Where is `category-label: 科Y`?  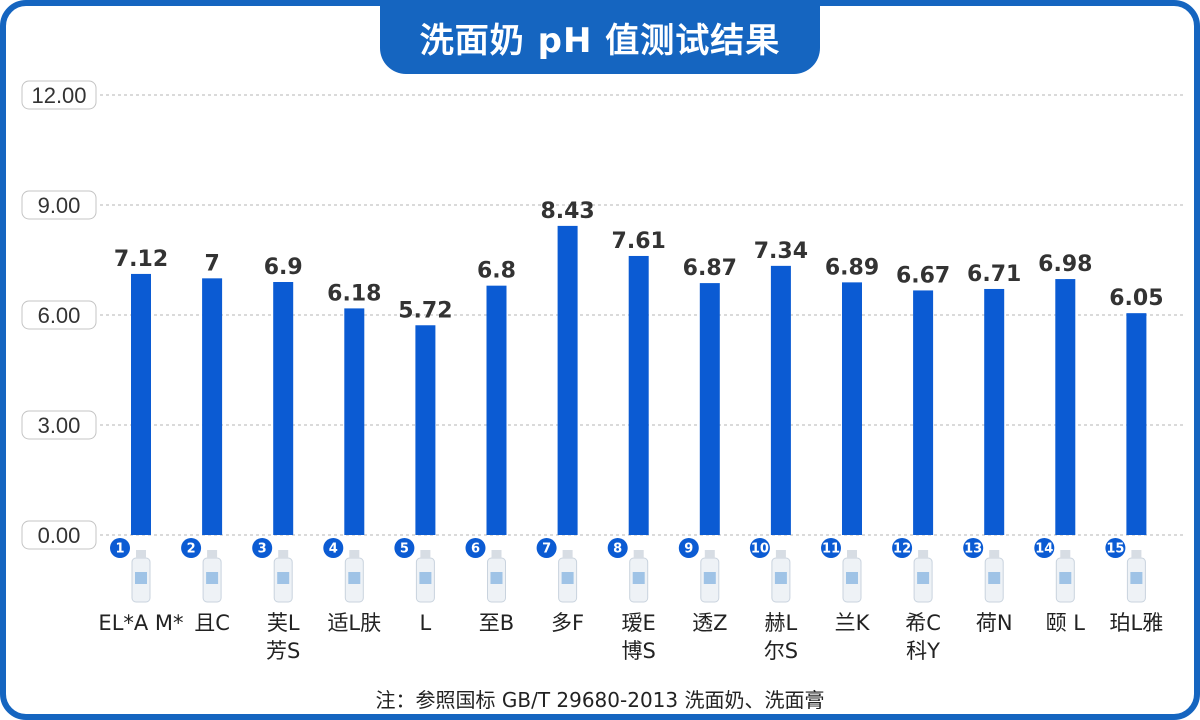 category-label: 科Y is located at coordinates (923, 651).